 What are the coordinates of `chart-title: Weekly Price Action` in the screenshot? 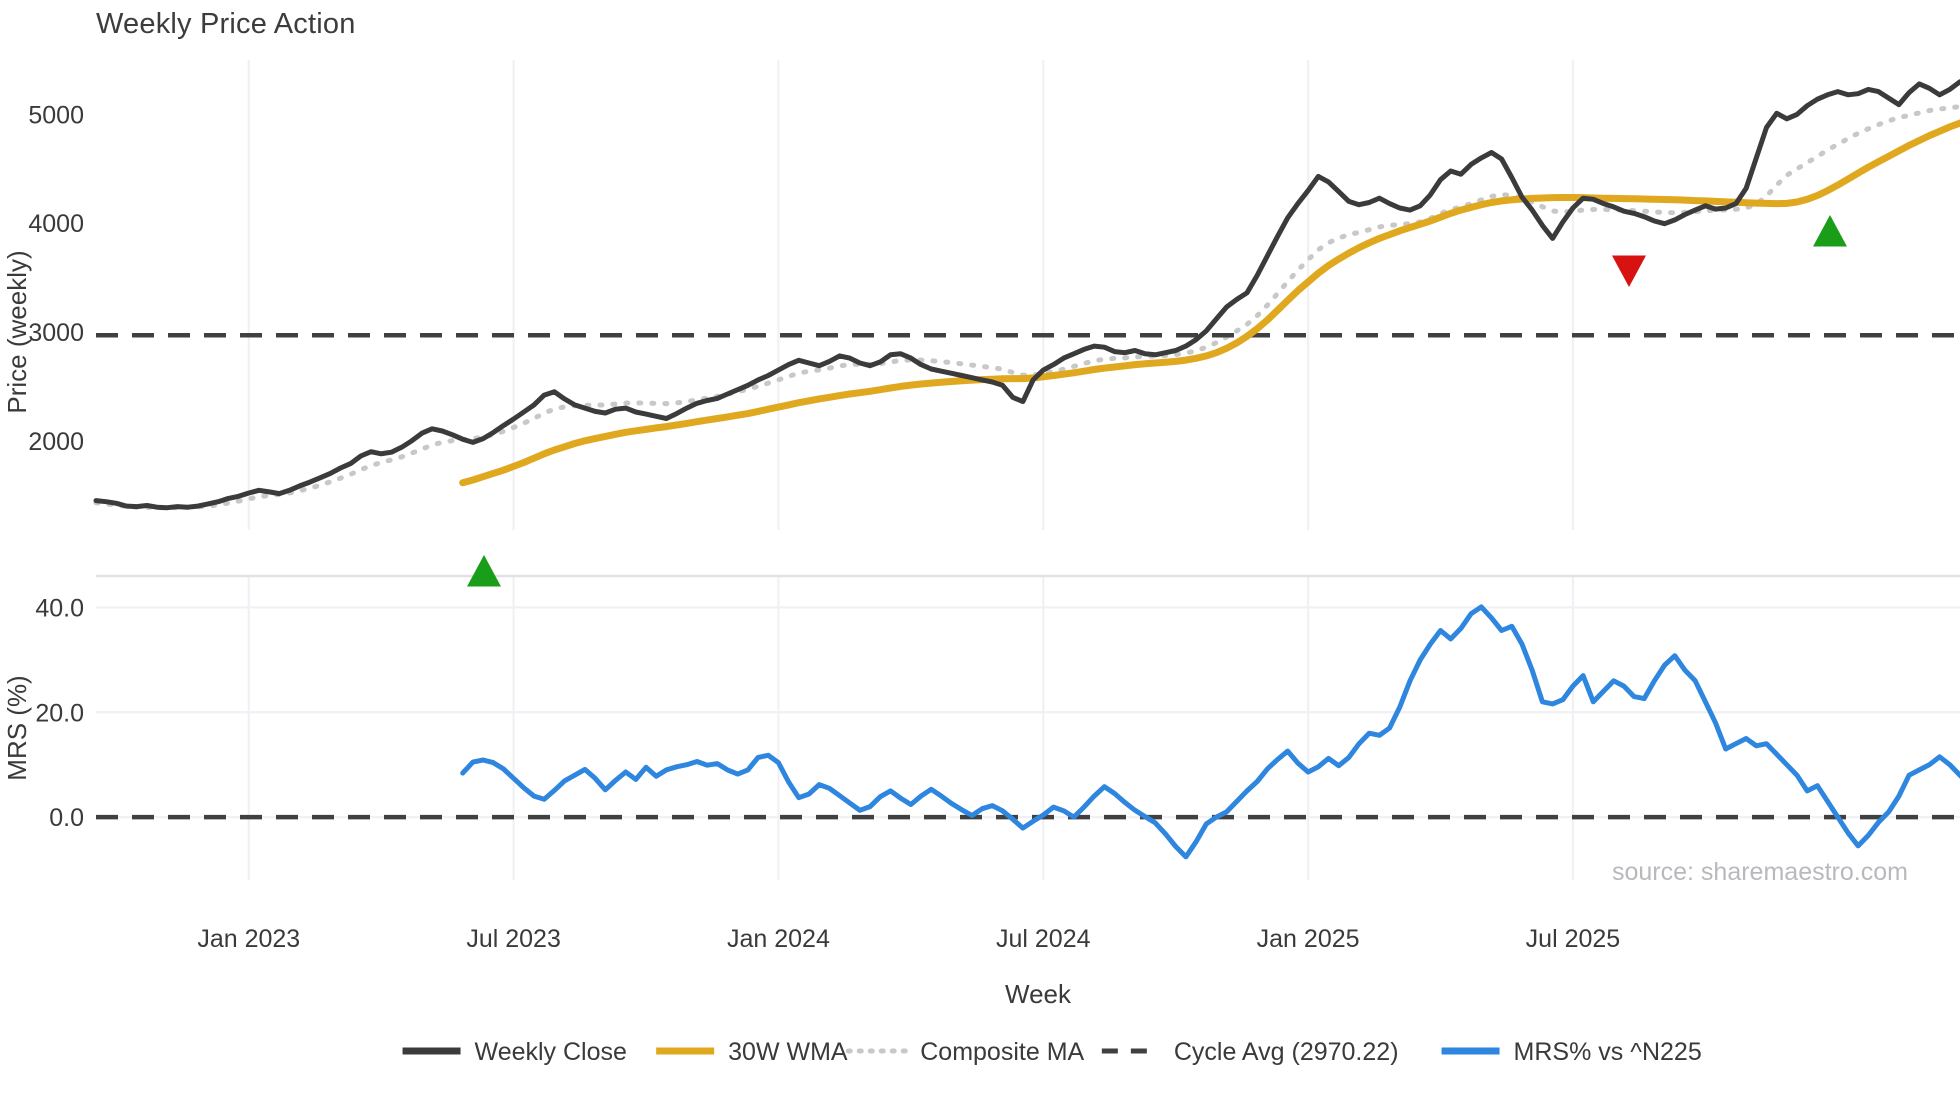 It's located at (226, 24).